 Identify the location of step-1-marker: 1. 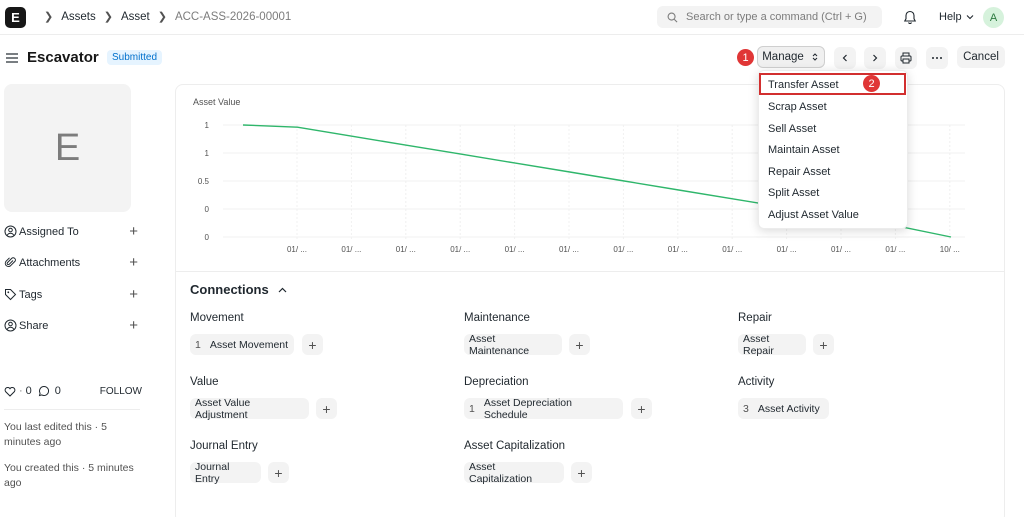
(745, 57).